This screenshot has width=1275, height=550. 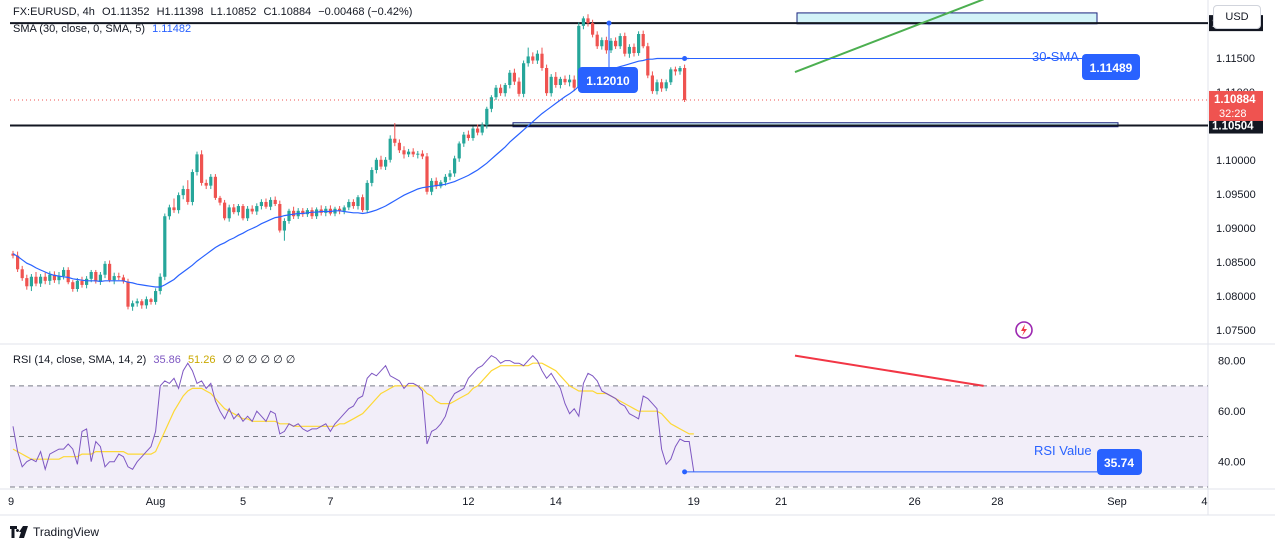 I want to click on lightning-icon-ring, so click(x=1024, y=330).